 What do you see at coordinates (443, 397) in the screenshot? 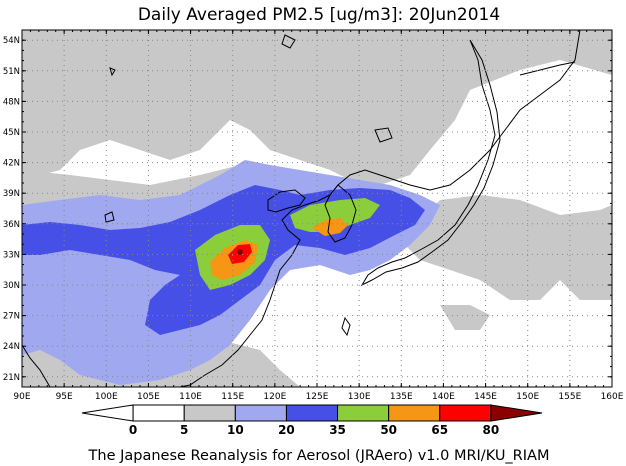
I see `lon-tick-label: 140E` at bounding box center [443, 397].